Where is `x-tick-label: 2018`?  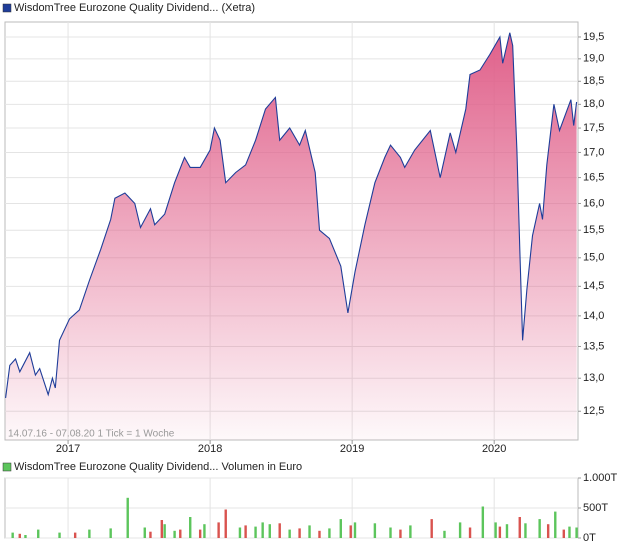
x-tick-label: 2018 is located at coordinates (210, 449).